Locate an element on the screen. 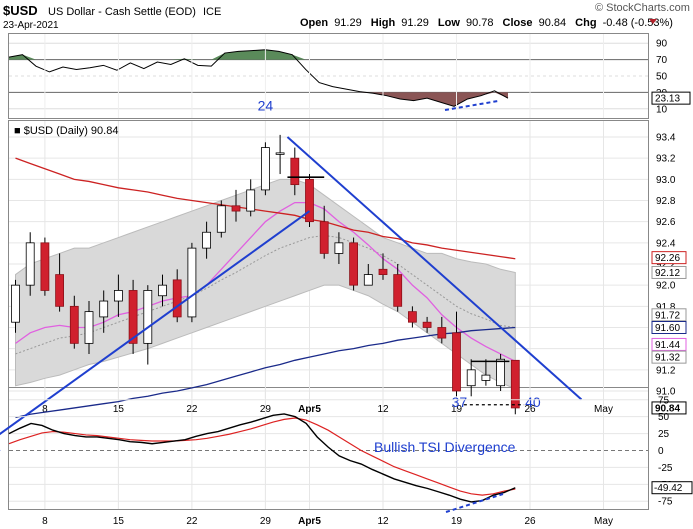 This screenshot has width=693, height=529. change-label: Chg is located at coordinates (585, 23).